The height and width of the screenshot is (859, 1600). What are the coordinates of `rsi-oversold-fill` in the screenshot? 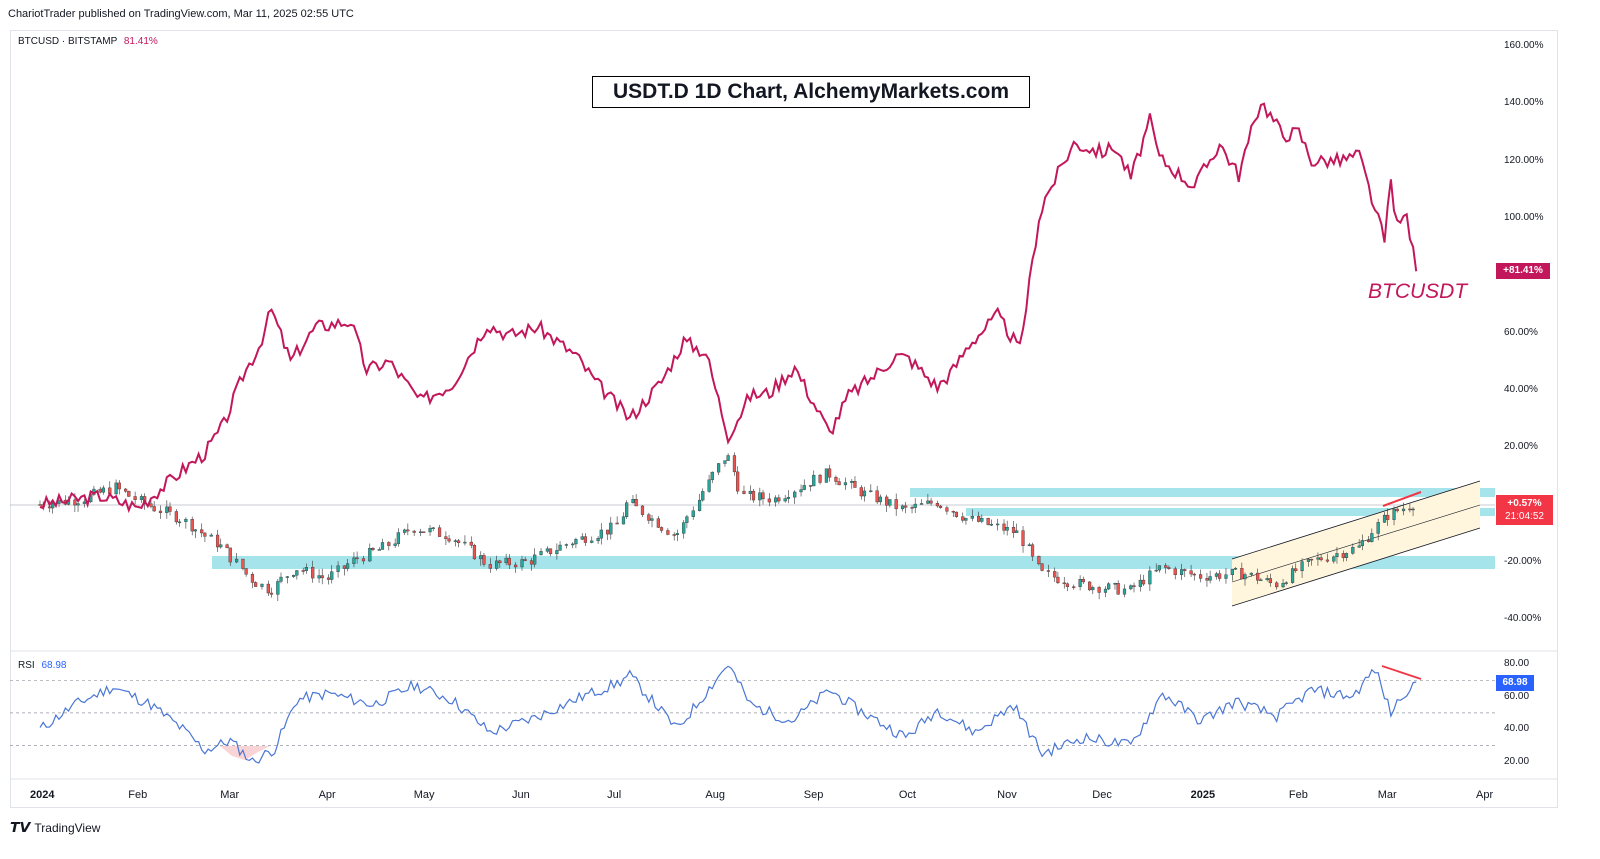 It's located at (245, 753).